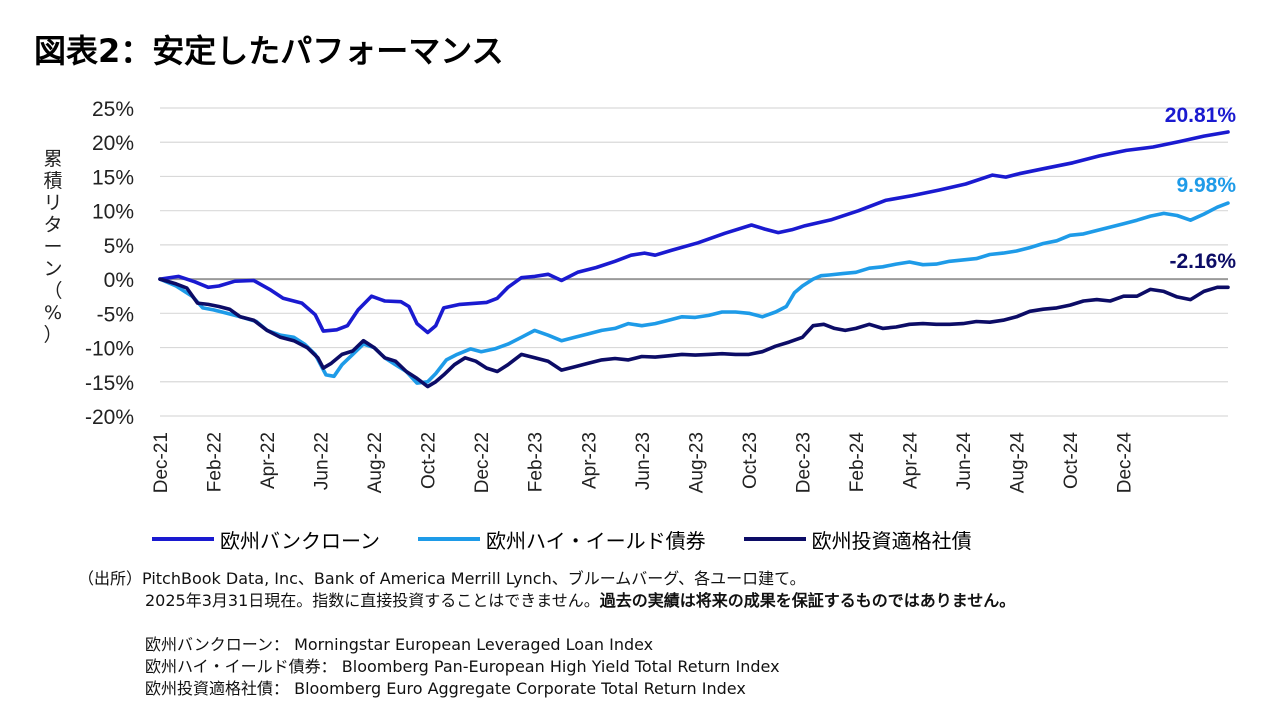 The image size is (1280, 720). Describe the element at coordinates (119, 246) in the screenshot. I see `y-tick-label: 5%` at that location.